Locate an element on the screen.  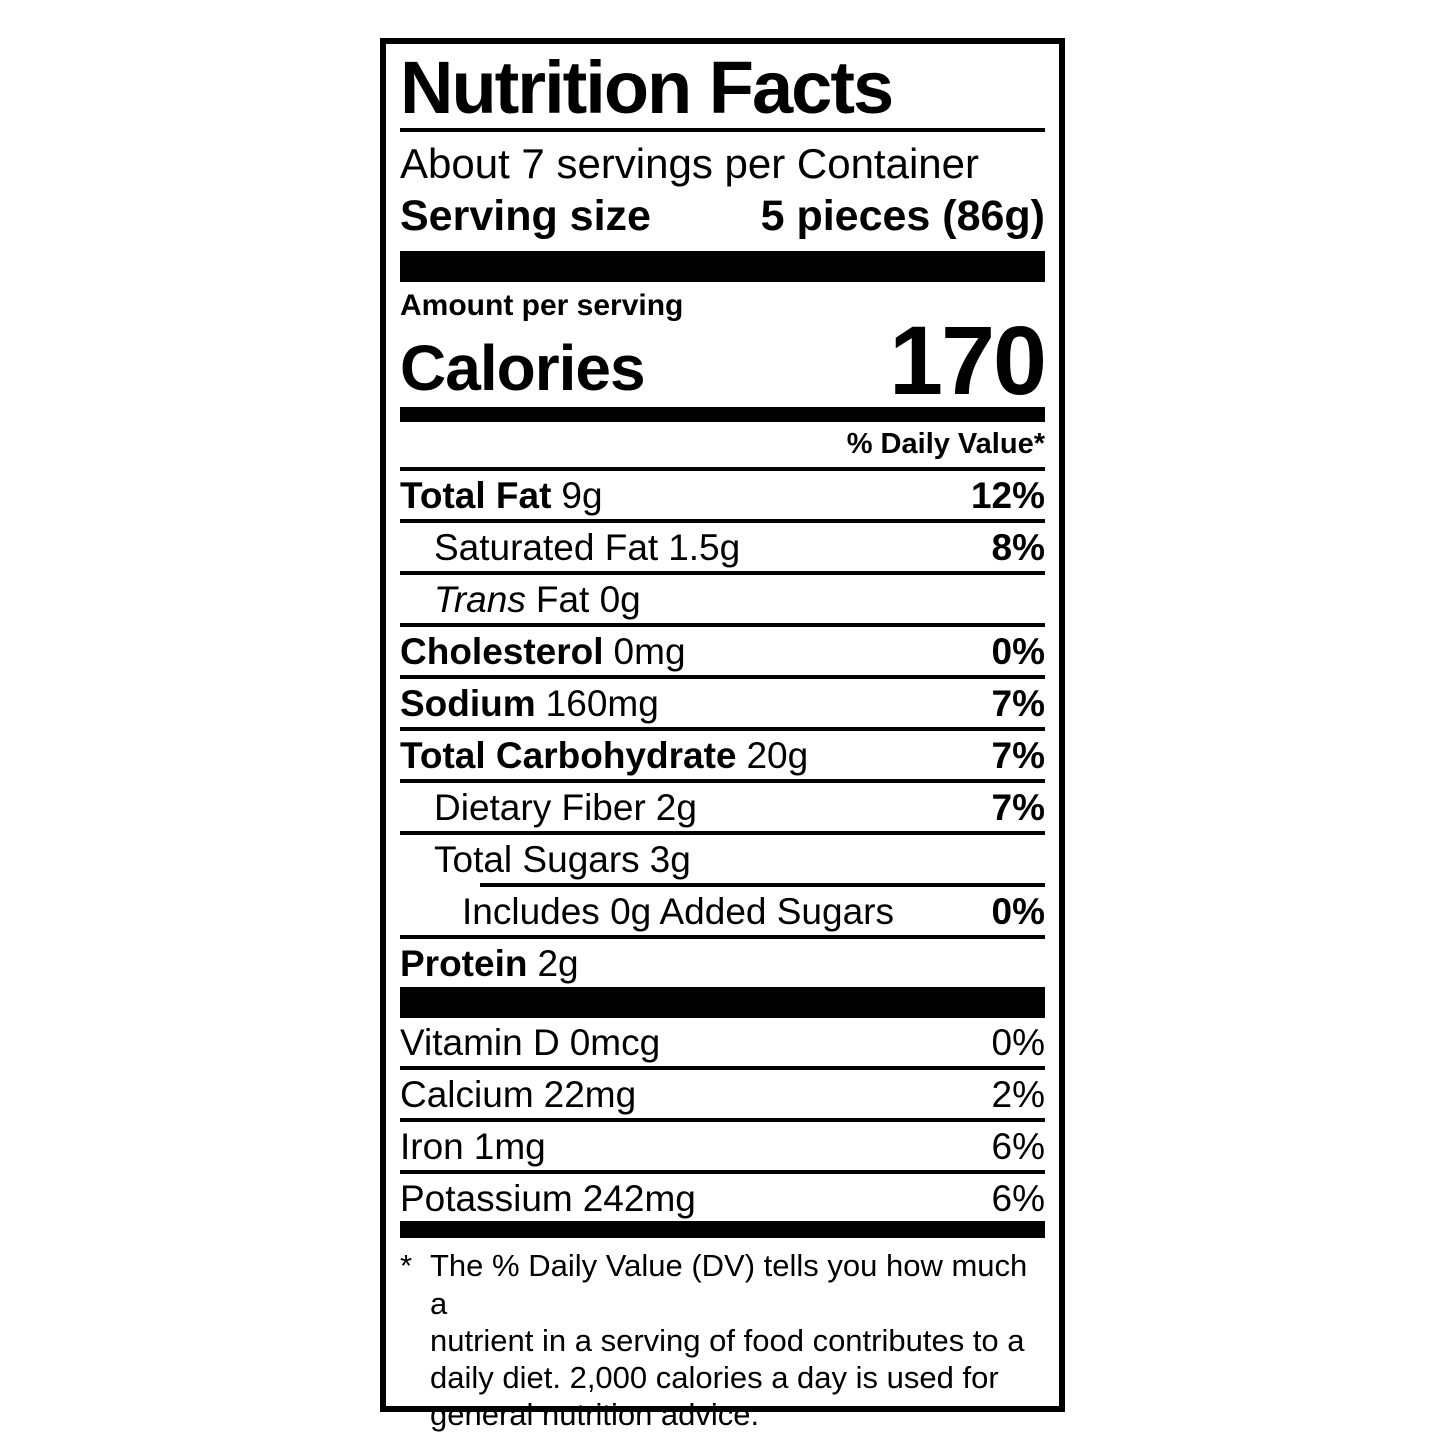
nutrient-row-total-fat: Total Fat 9g 12% is located at coordinates (722, 493).